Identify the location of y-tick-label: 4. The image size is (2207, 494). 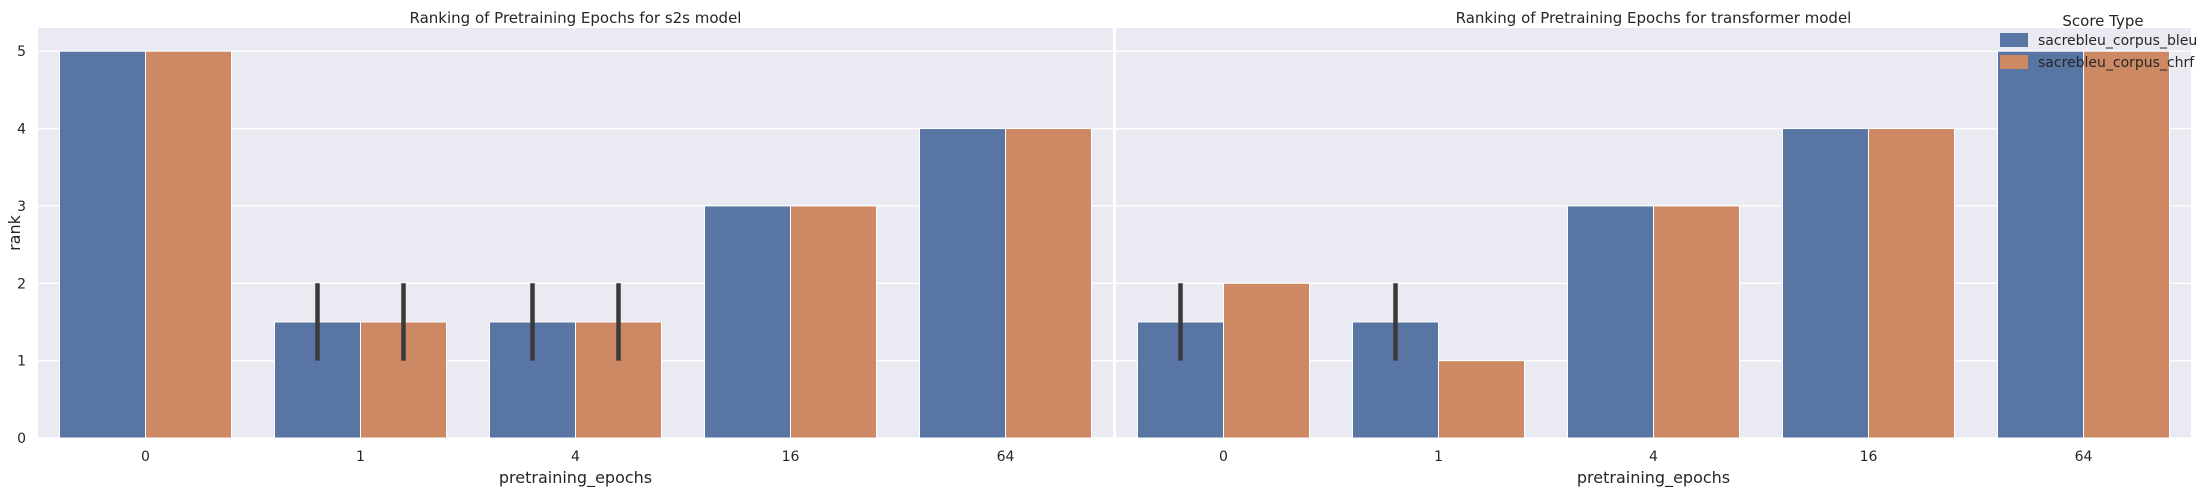
(21, 130).